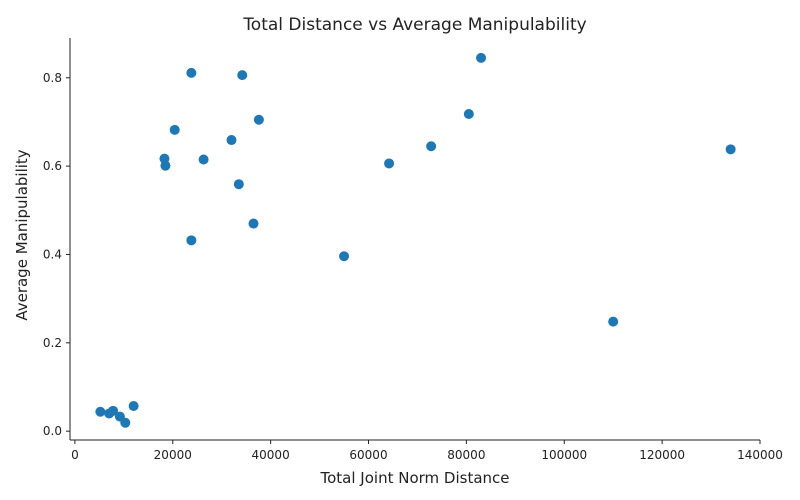  Describe the element at coordinates (368, 455) in the screenshot. I see `x-tick-label: 60000` at that location.